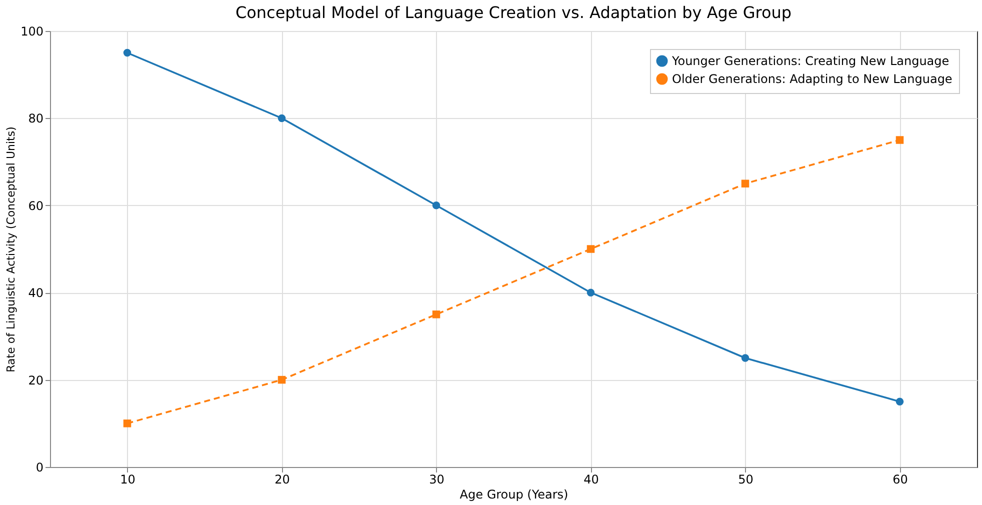 This screenshot has height=505, width=982. What do you see at coordinates (900, 479) in the screenshot?
I see `x-tick-label: 60` at bounding box center [900, 479].